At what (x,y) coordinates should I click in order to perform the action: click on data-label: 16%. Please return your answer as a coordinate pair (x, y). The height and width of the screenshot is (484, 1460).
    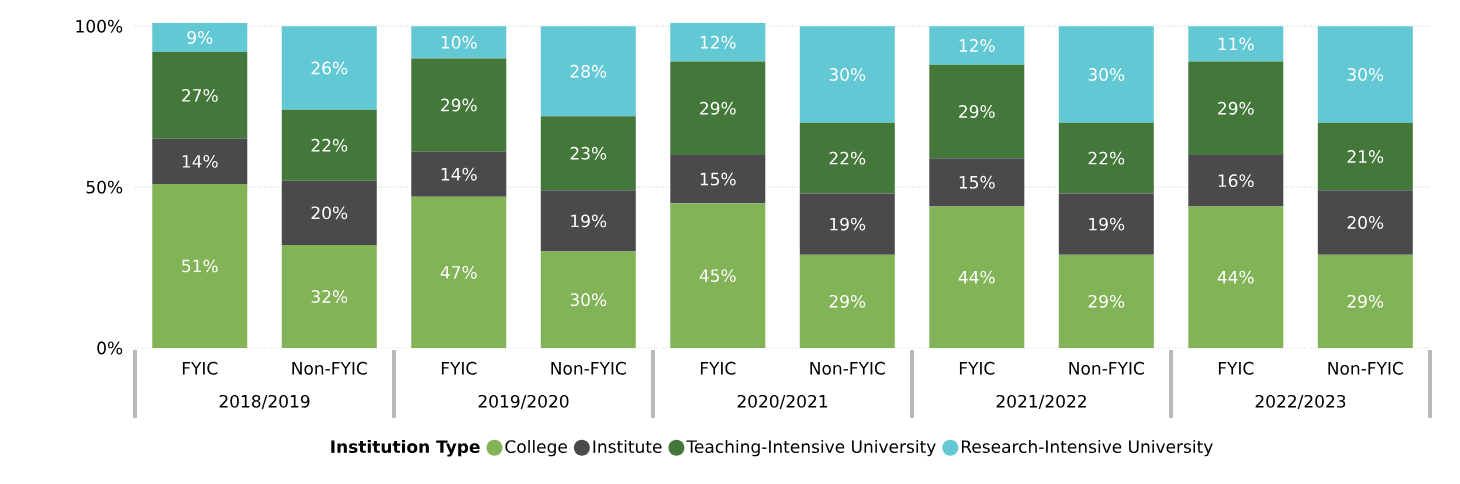
    Looking at the image, I should click on (1236, 181).